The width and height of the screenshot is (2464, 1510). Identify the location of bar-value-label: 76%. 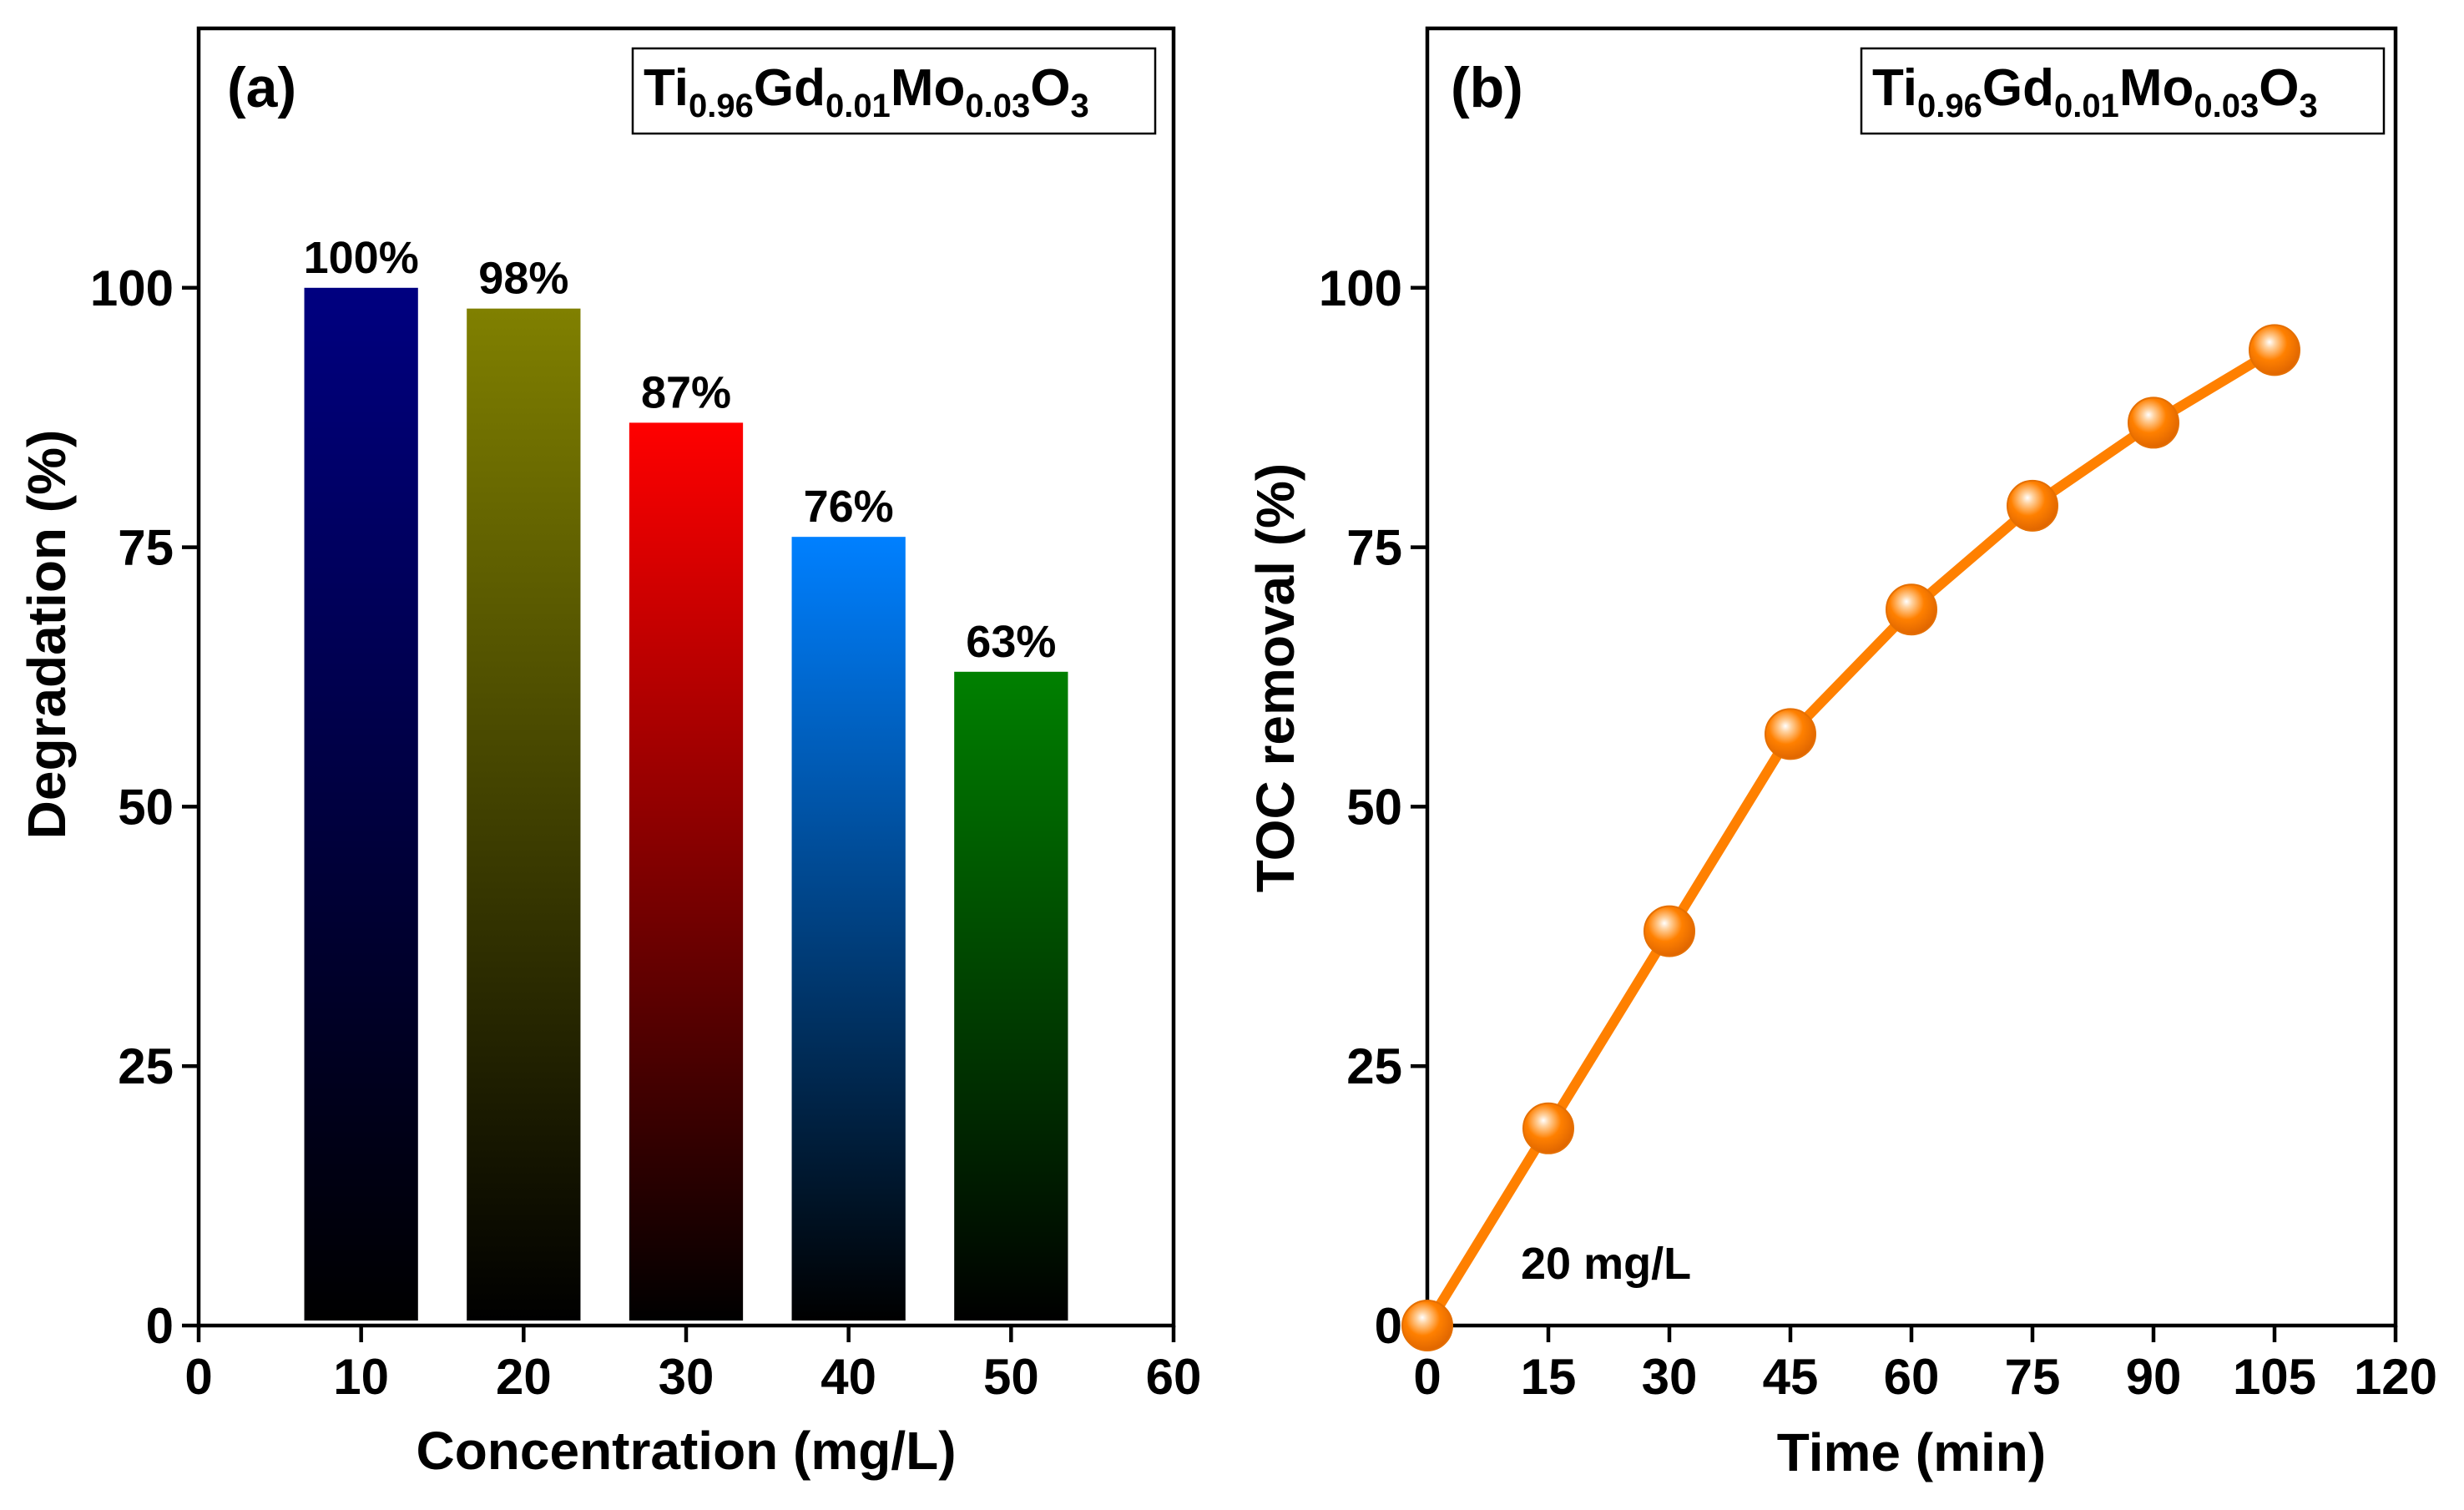
(849, 507).